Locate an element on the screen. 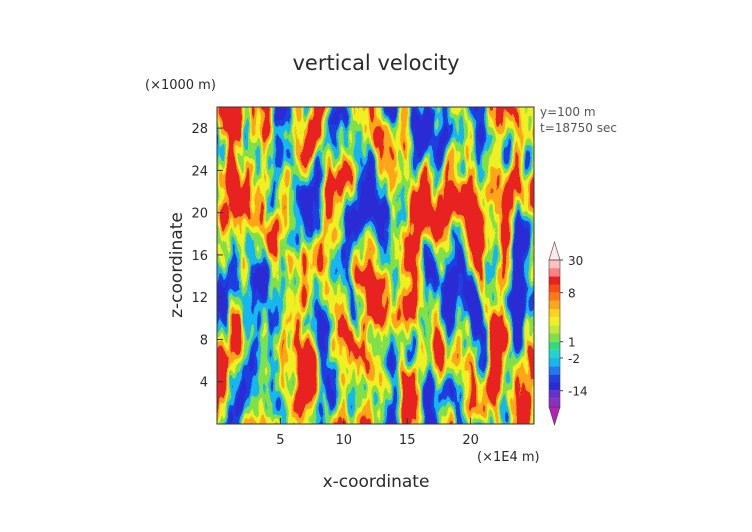 This screenshot has width=752, height=532. x-axis: 5 10 15 20 is located at coordinates (377, 433).